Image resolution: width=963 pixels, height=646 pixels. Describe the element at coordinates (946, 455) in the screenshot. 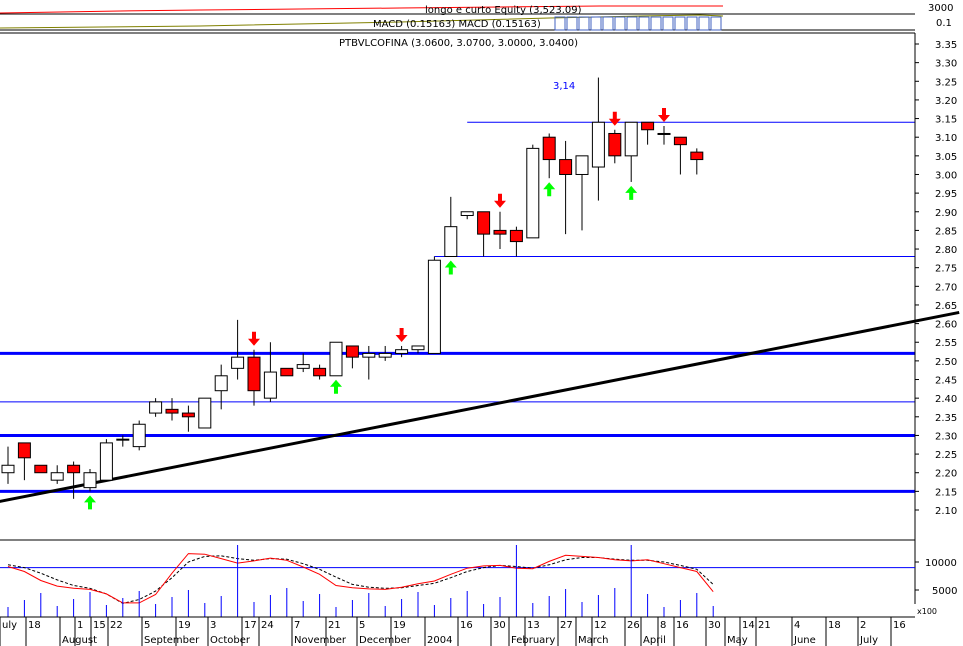

I see `price-axis-tick-label: 2.25` at that location.